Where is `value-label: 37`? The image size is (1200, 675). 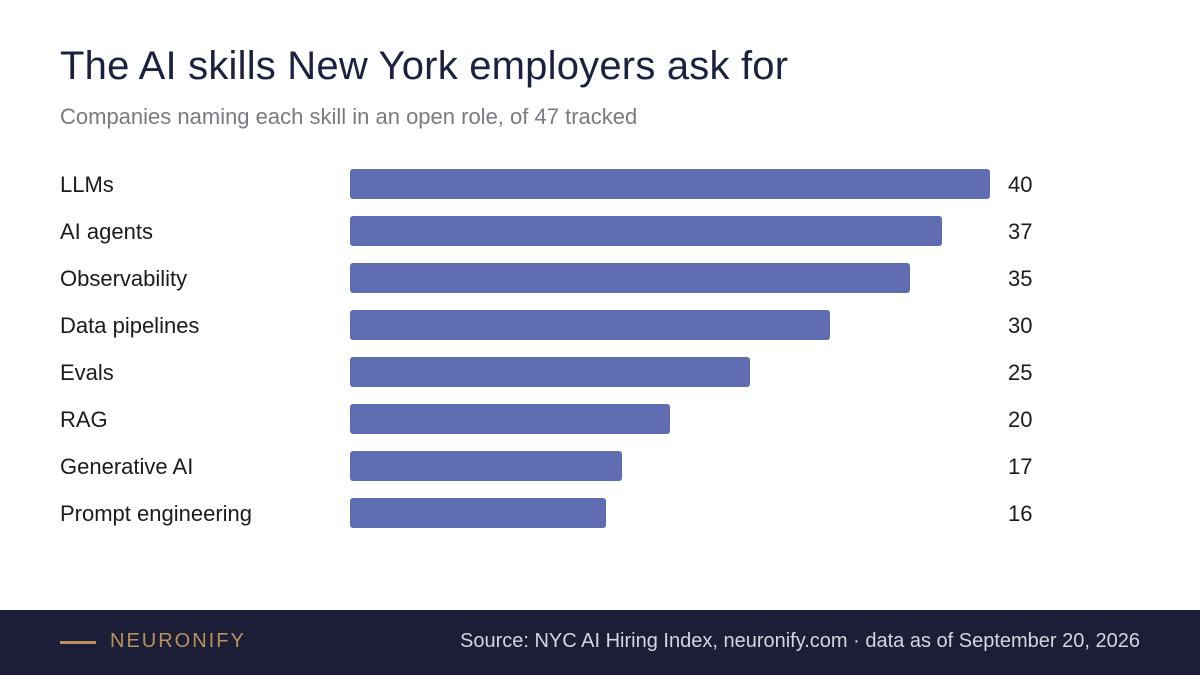
value-label: 37 is located at coordinates (1020, 231).